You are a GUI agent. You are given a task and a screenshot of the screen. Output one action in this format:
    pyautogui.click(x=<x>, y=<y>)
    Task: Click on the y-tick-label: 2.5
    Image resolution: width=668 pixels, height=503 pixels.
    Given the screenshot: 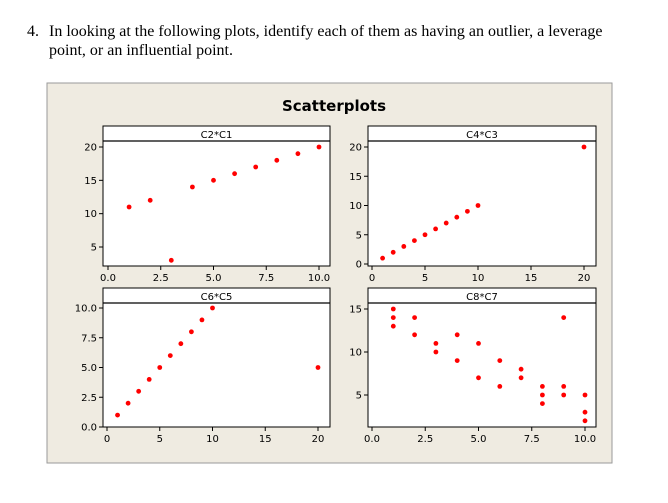 What is the action you would take?
    pyautogui.click(x=89, y=398)
    